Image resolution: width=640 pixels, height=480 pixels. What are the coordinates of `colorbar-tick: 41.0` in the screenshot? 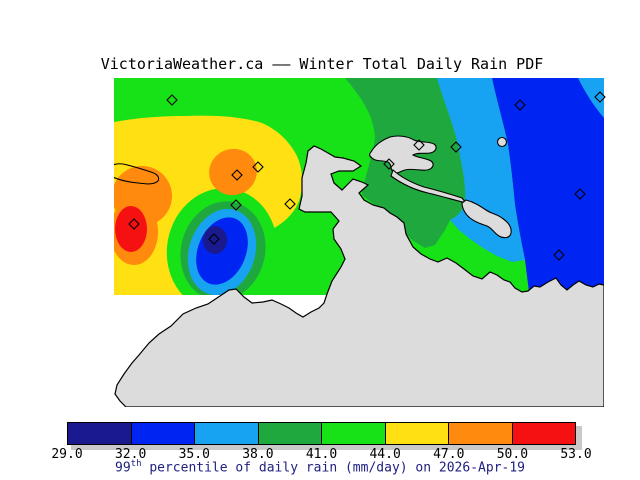 It's located at (321, 454).